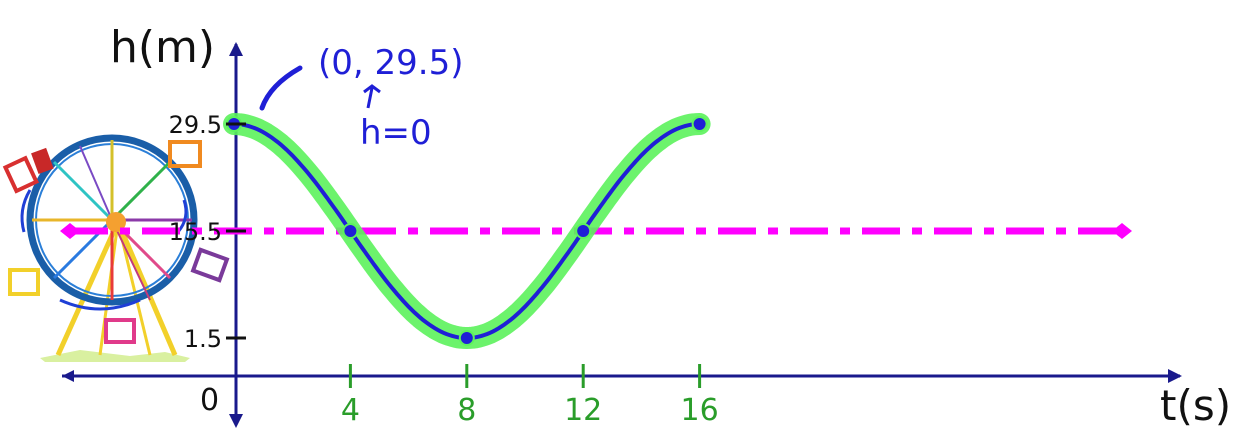 The image size is (1240, 430). Describe the element at coordinates (396, 133) in the screenshot. I see `annotation-h-zero: h=0` at that location.